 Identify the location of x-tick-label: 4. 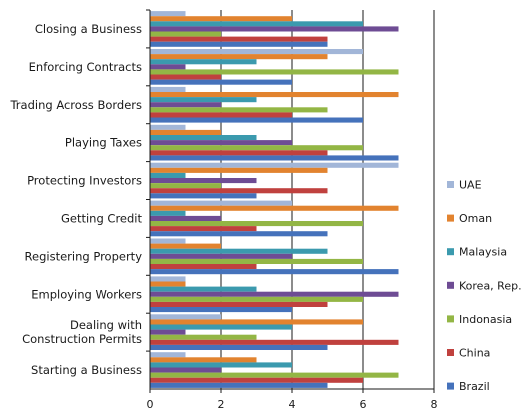
(292, 404).